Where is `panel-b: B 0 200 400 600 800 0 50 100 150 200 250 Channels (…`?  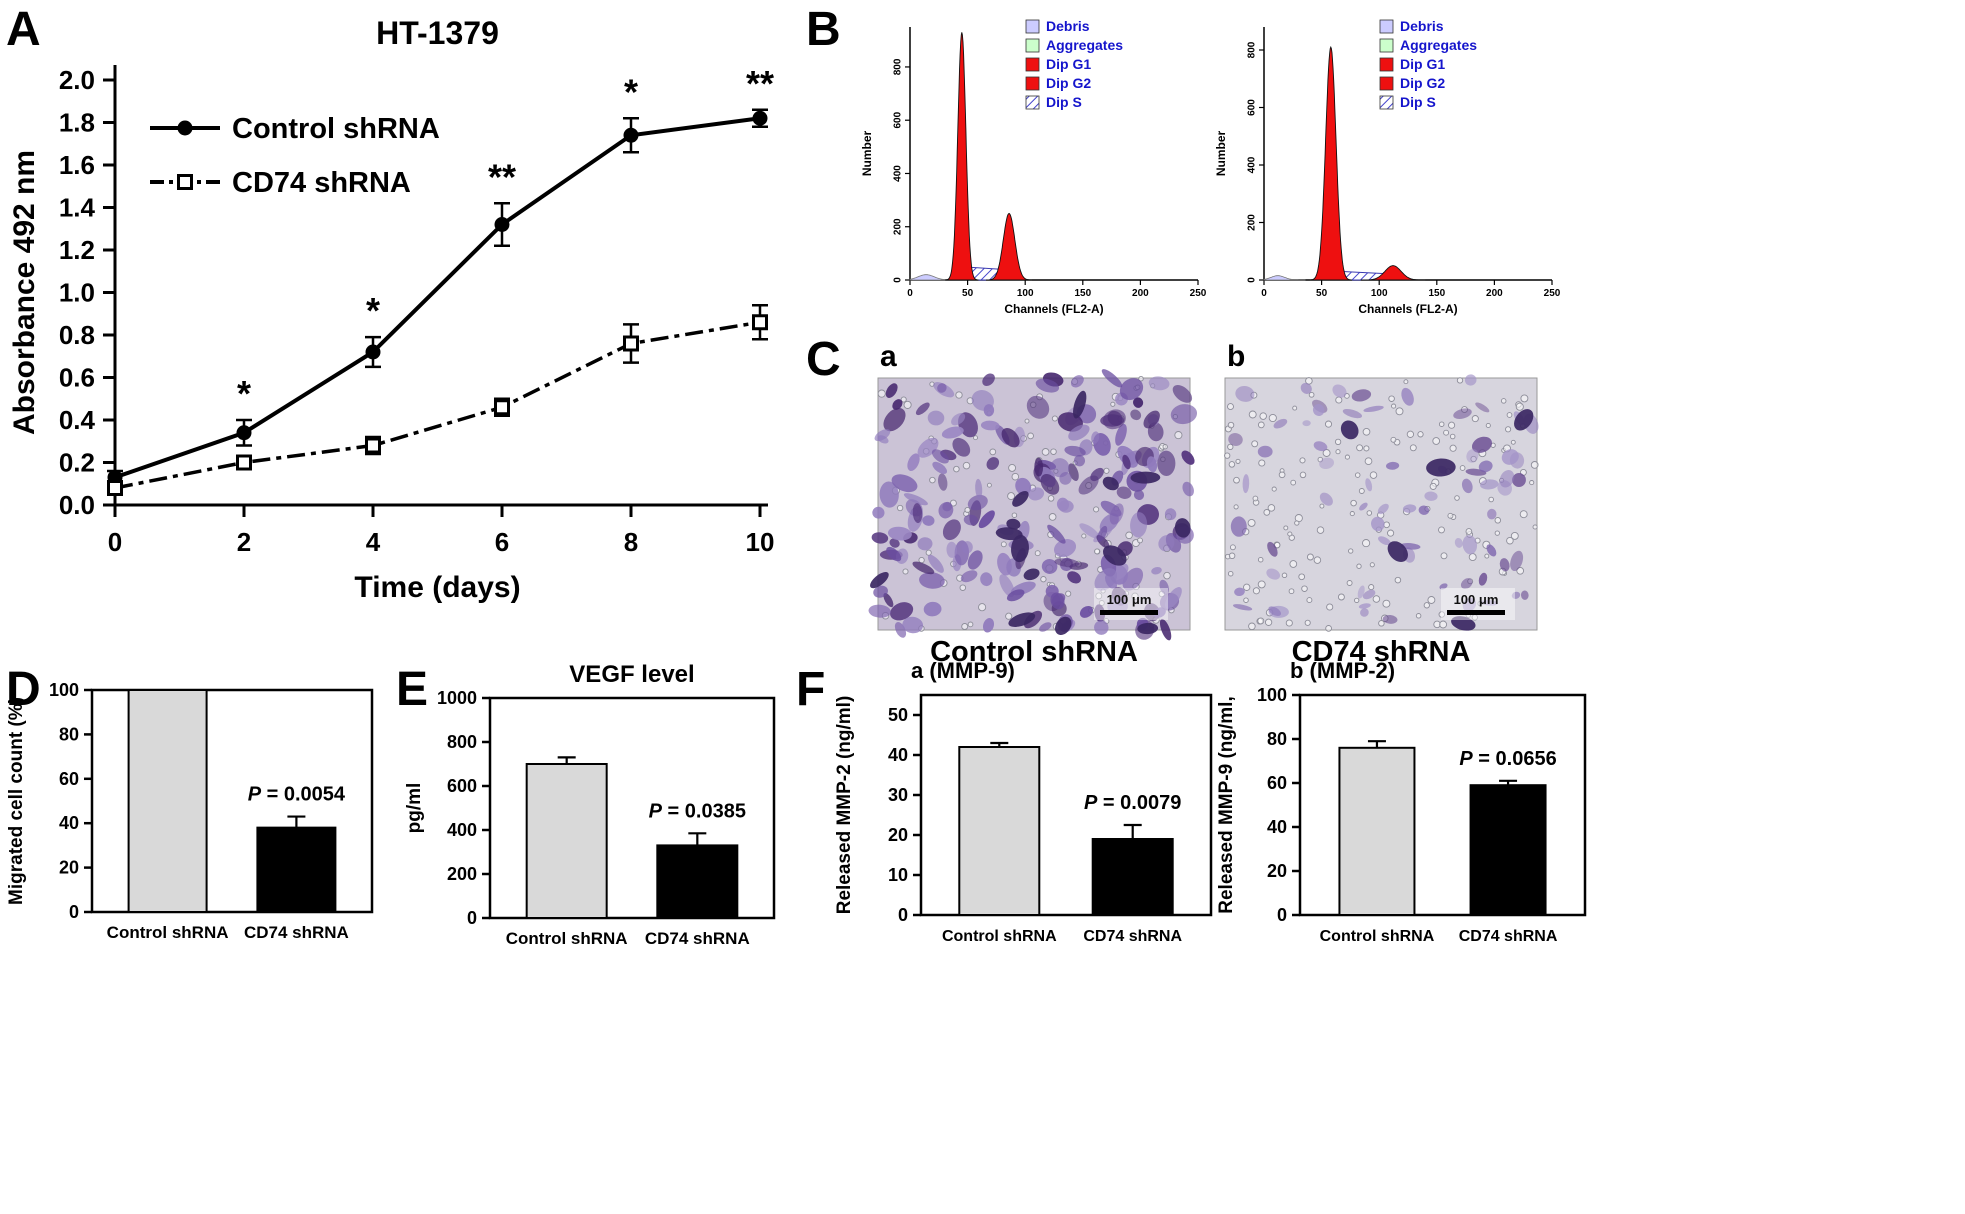
panel-b: B 0 200 400 600 800 0 50 100 150 200 250 Channels (… is located at coordinates (1190, 165).